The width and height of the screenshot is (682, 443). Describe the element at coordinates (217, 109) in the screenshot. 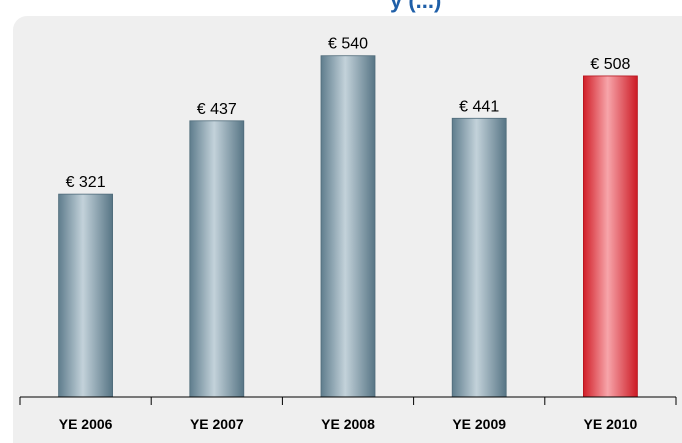

I see `value-label-ye-2007: € 437` at that location.